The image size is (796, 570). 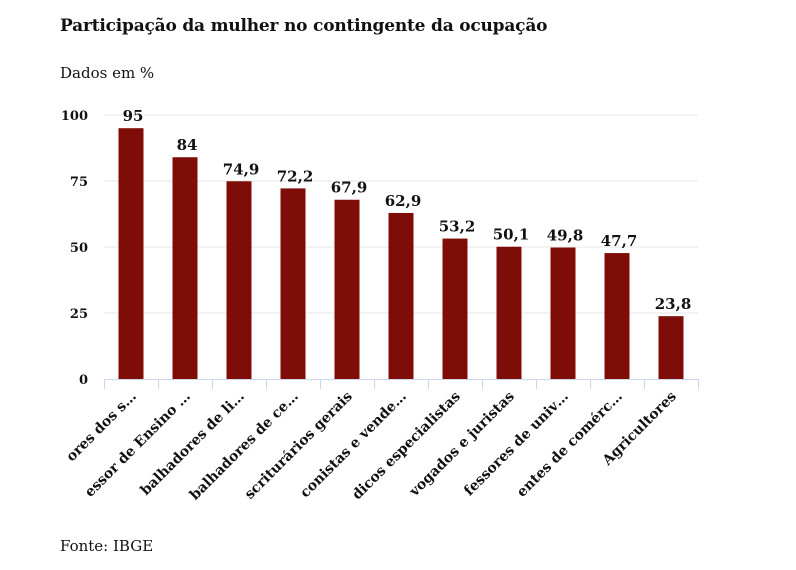 I want to click on y-tick-label: 75, so click(x=79, y=182).